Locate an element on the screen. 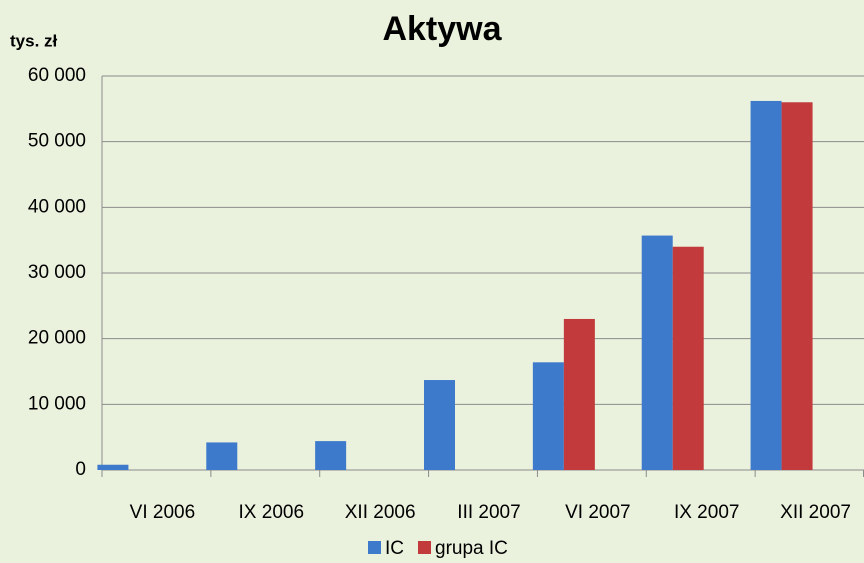 The width and height of the screenshot is (864, 563). chart-title: Aktywa is located at coordinates (442, 29).